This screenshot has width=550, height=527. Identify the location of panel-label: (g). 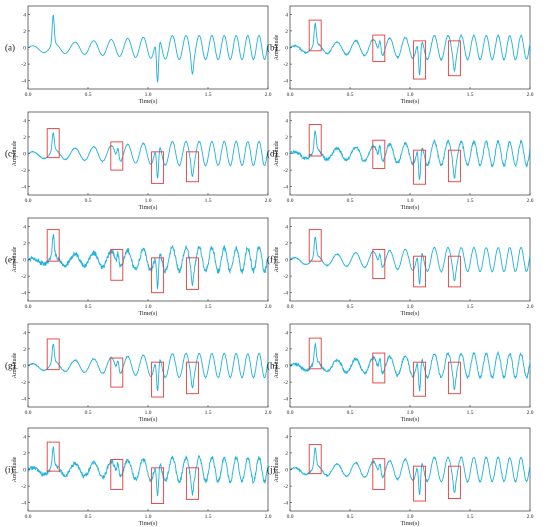
(10, 366).